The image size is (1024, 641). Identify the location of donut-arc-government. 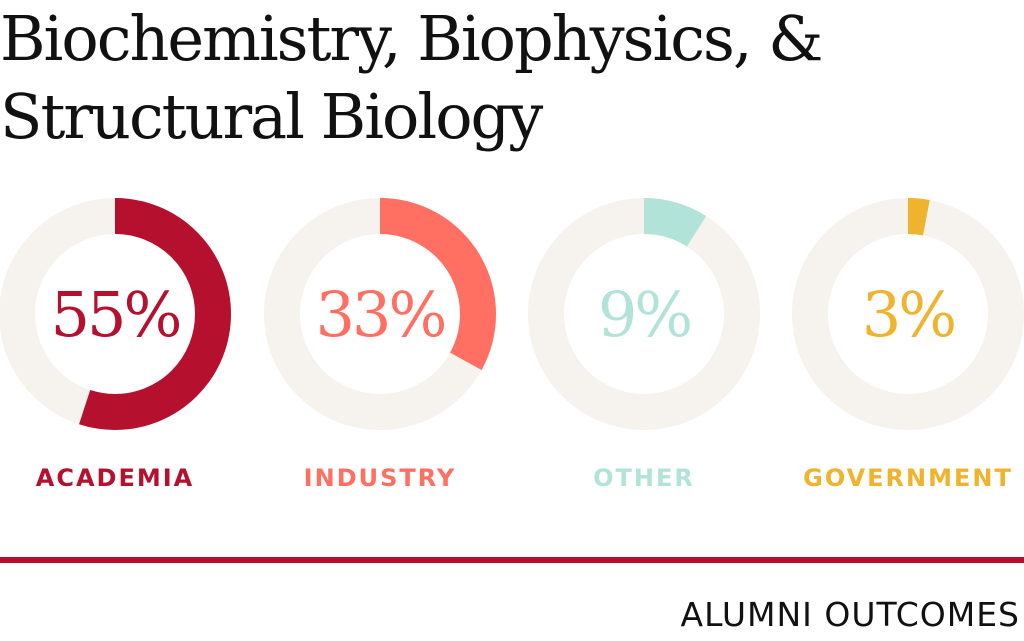
(908, 314).